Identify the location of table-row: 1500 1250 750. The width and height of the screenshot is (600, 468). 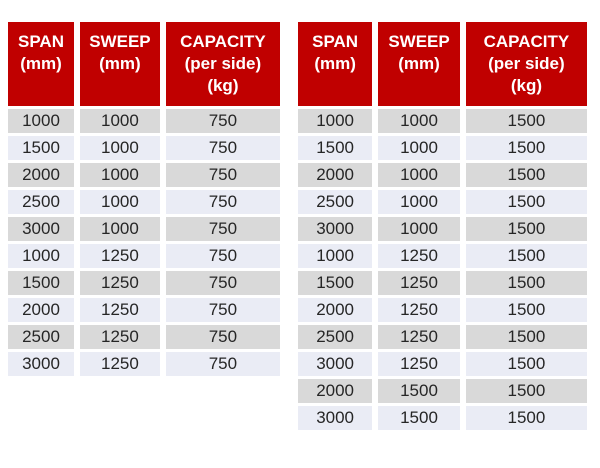
(144, 281).